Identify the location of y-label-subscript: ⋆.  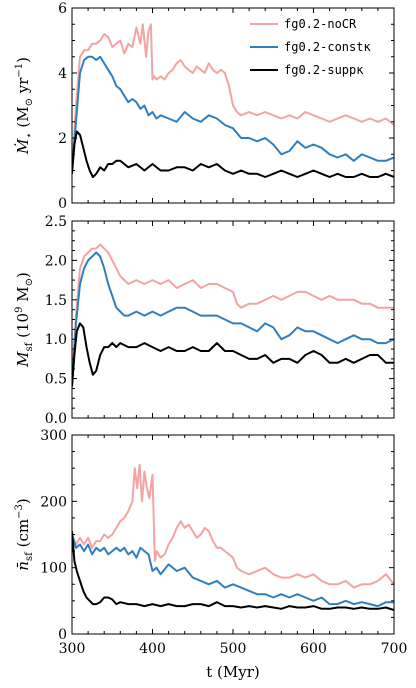
(29, 135).